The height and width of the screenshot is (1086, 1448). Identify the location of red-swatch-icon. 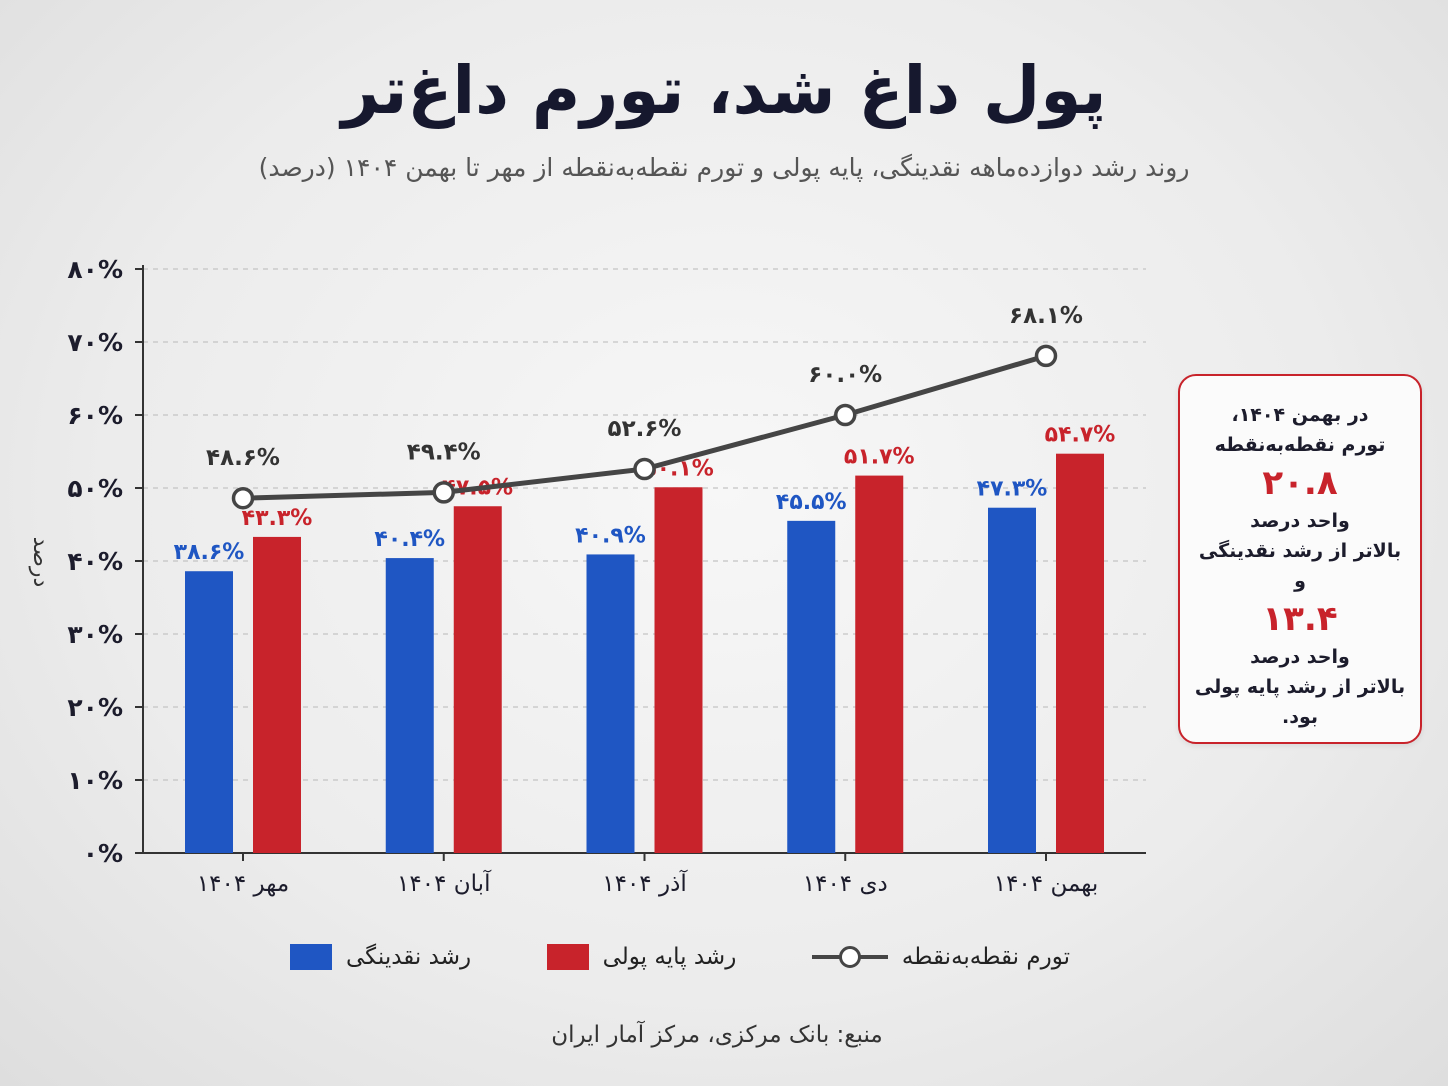
(567, 957).